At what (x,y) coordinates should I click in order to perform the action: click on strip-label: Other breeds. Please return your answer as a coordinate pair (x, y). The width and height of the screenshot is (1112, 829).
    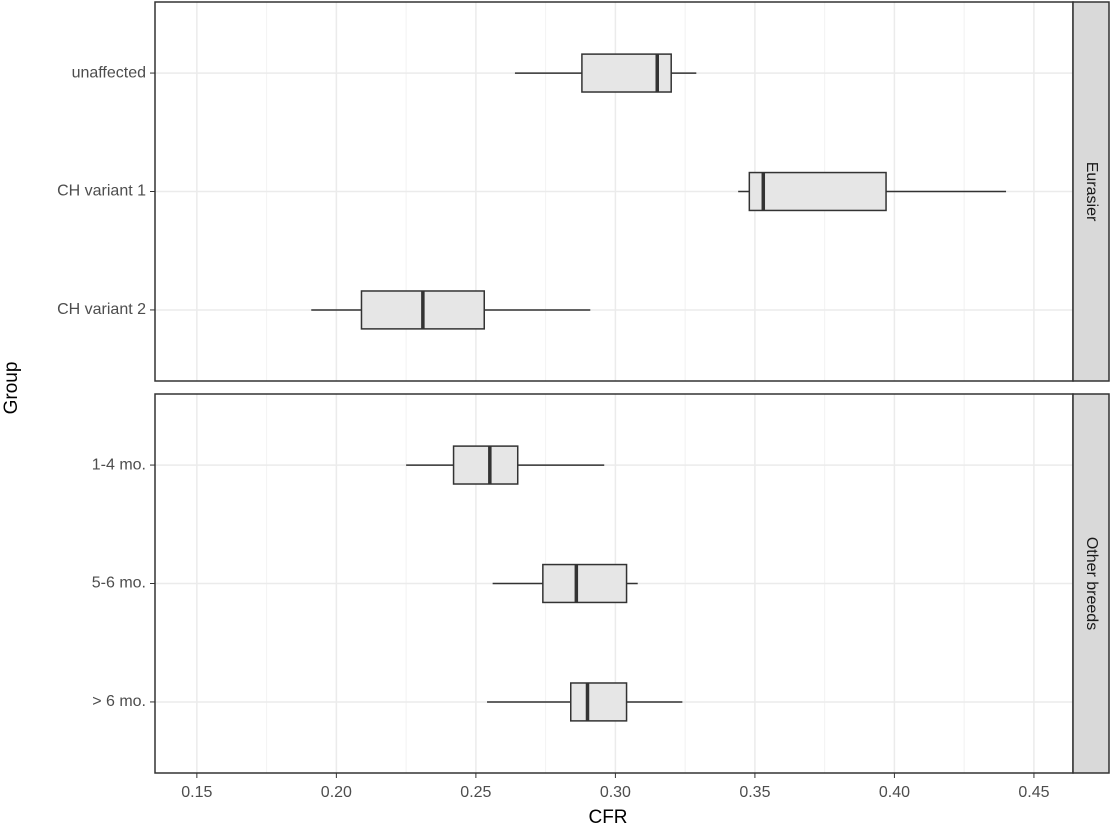
    Looking at the image, I should click on (1091, 583).